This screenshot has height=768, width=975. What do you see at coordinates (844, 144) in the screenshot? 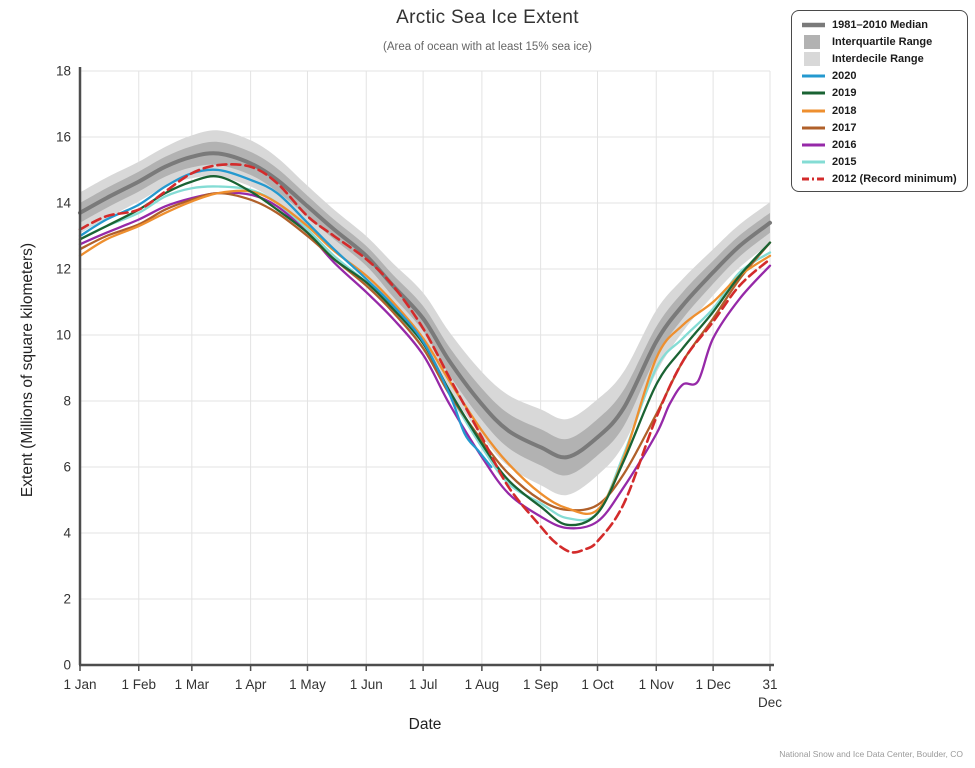
I see `legend-label: 2016` at bounding box center [844, 144].